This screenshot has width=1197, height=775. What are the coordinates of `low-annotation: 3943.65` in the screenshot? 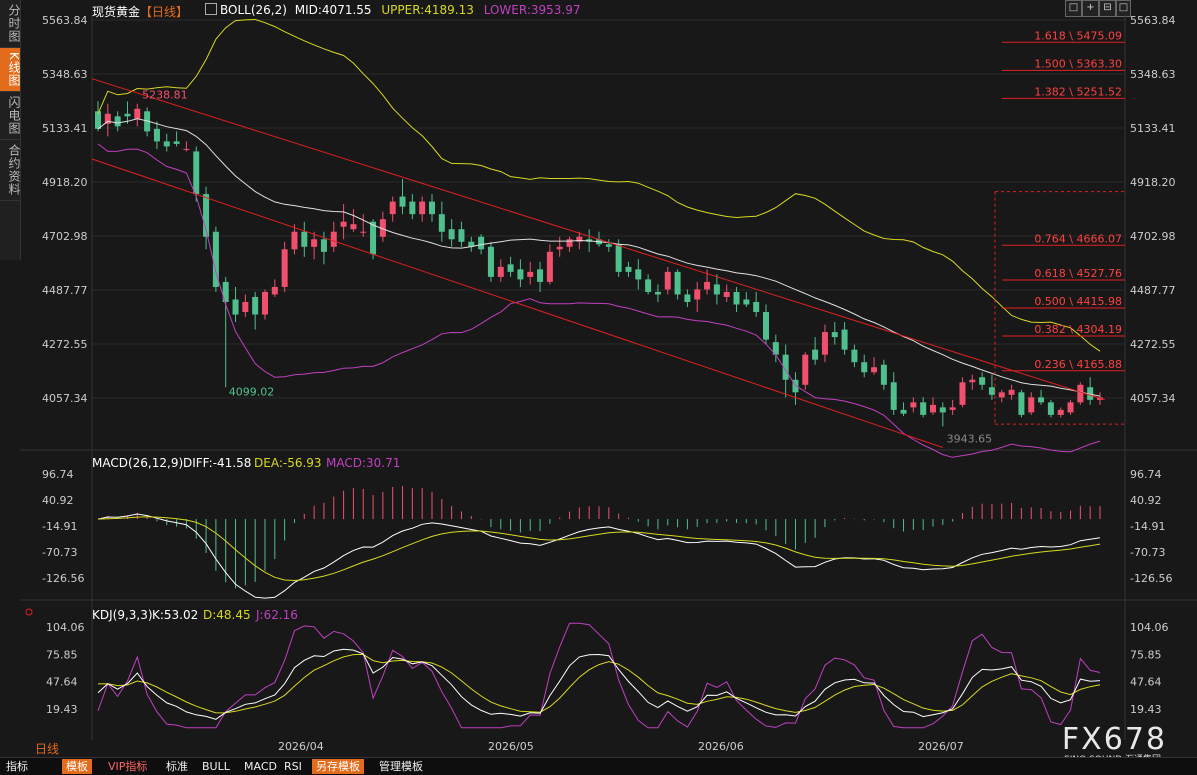 It's located at (970, 439).